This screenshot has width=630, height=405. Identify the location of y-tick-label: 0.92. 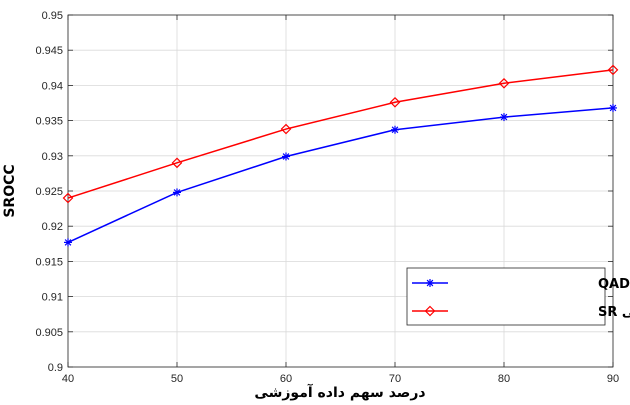
(52, 227).